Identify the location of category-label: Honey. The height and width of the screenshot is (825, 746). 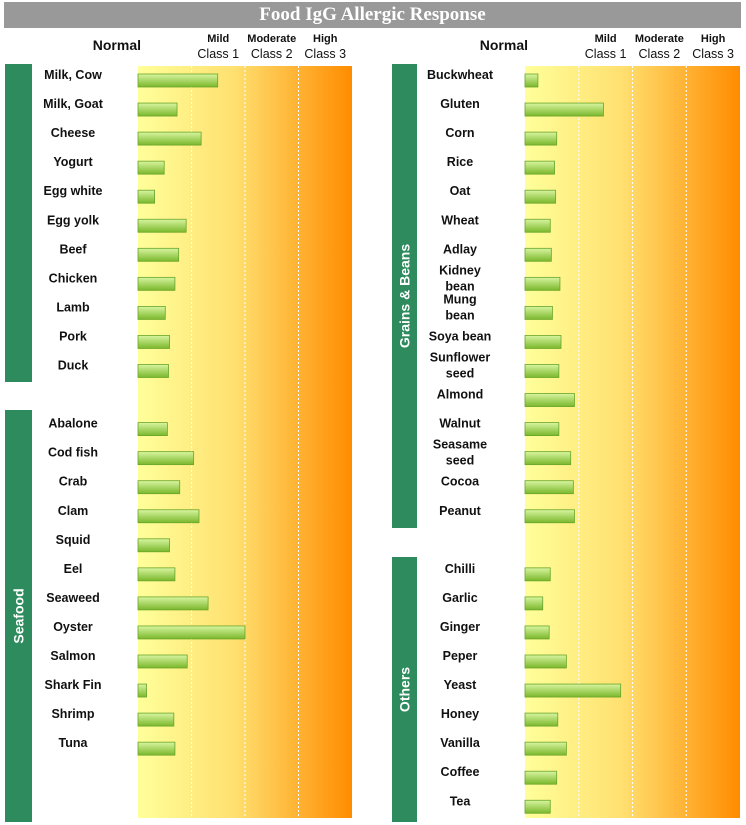
(460, 714).